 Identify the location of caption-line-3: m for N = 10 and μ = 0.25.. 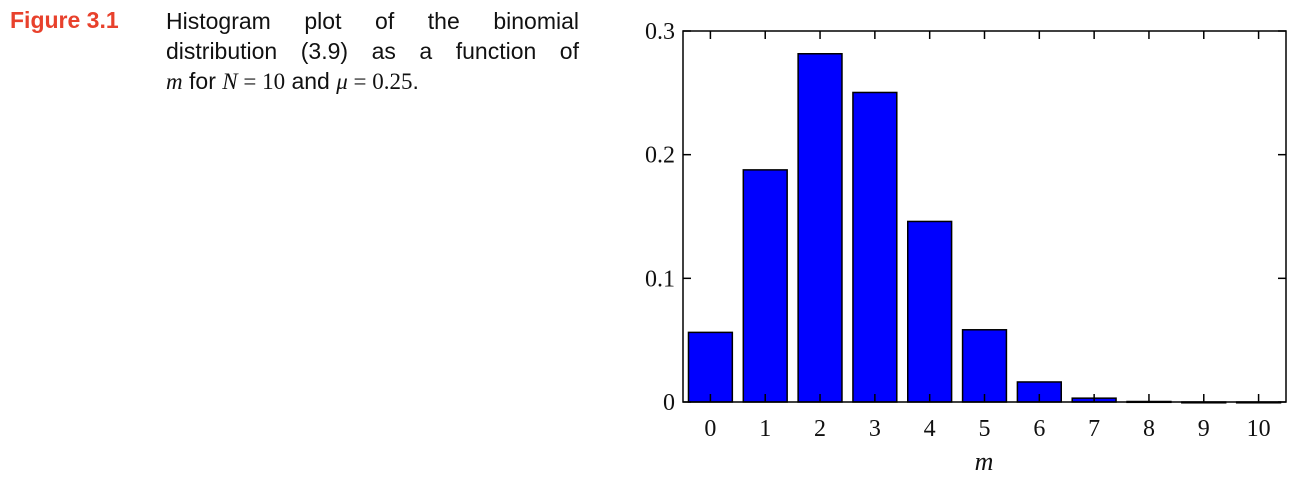
(372, 81).